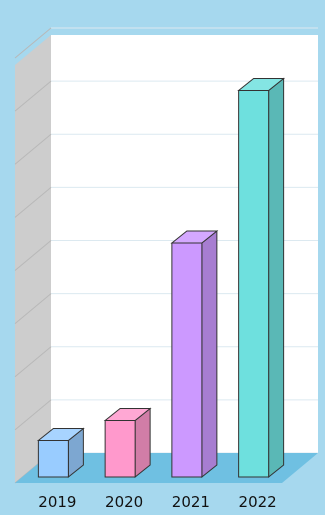 This screenshot has width=325, height=515. I want to click on x-tick-label: 2020, so click(124, 502).